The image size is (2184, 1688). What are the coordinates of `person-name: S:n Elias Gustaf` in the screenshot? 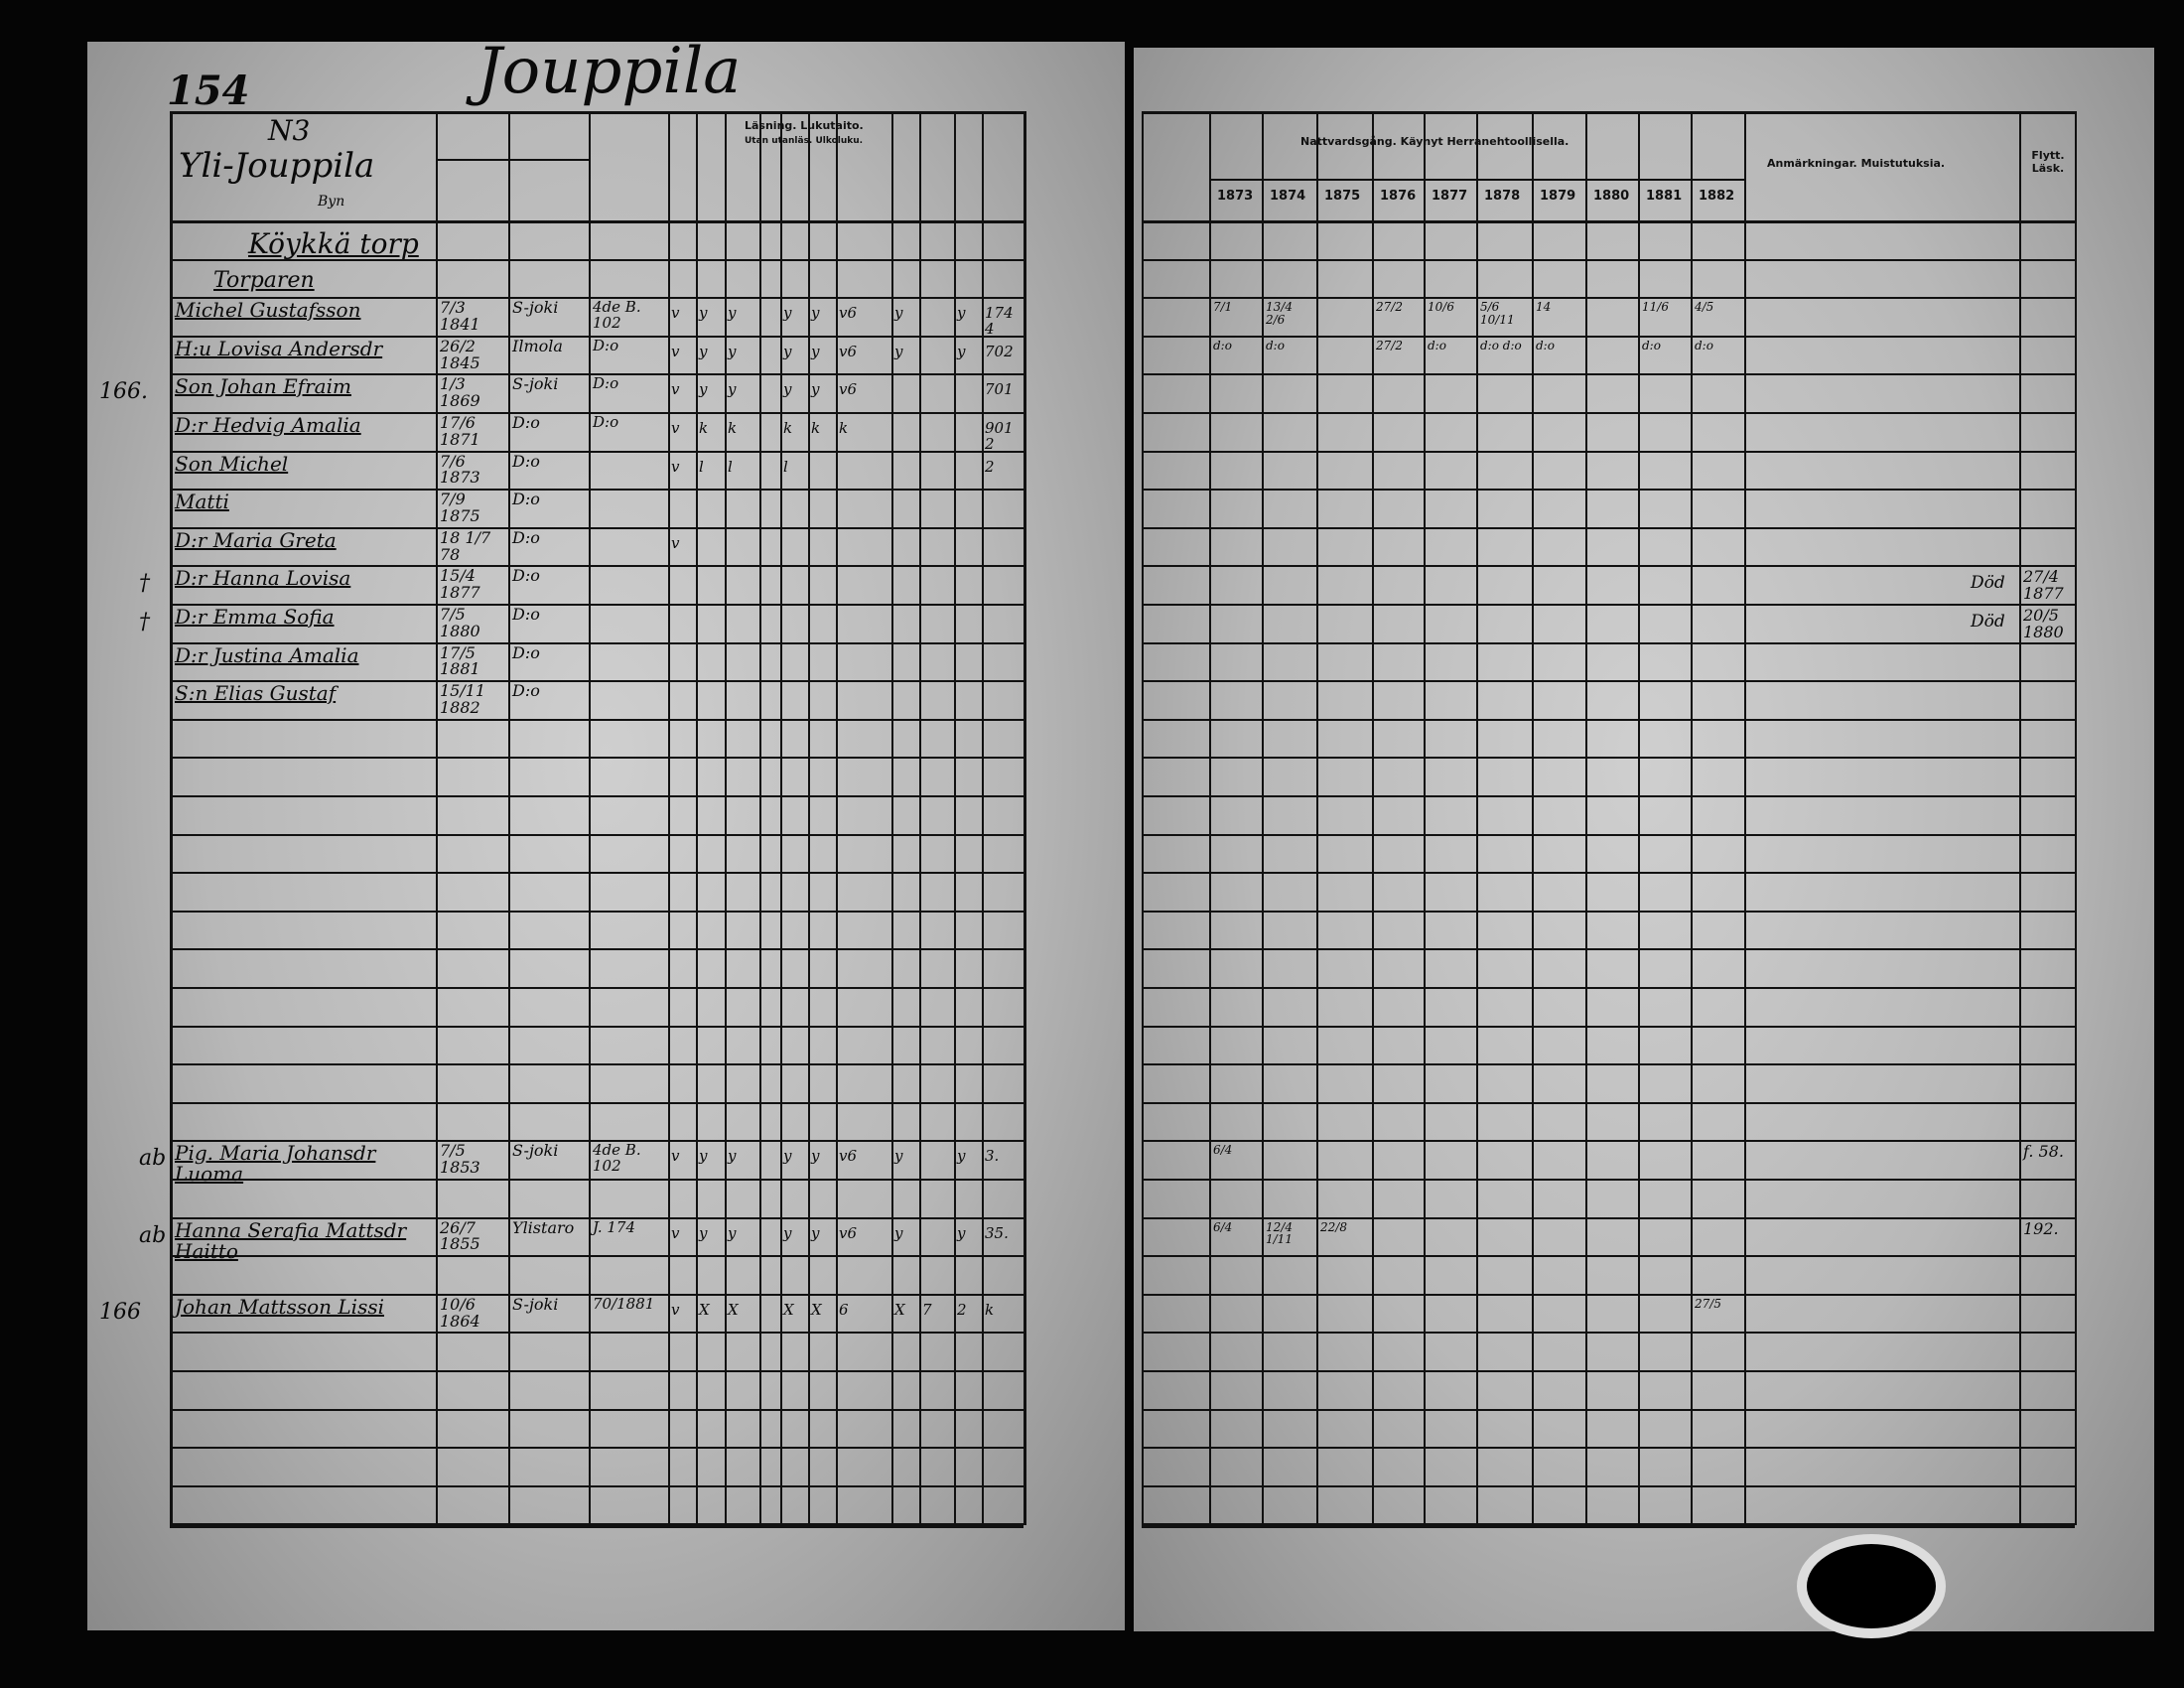 It's located at (256, 693).